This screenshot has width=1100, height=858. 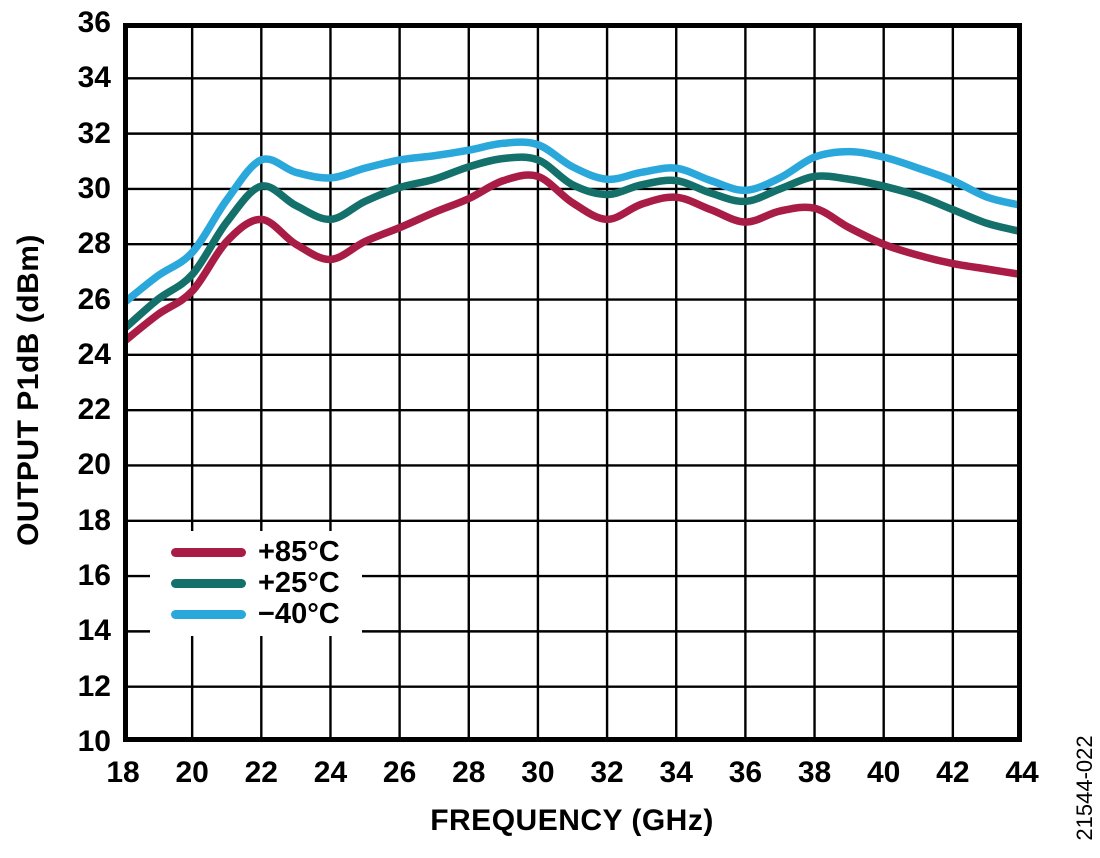 I want to click on y-tick-label: 26, so click(x=94, y=299).